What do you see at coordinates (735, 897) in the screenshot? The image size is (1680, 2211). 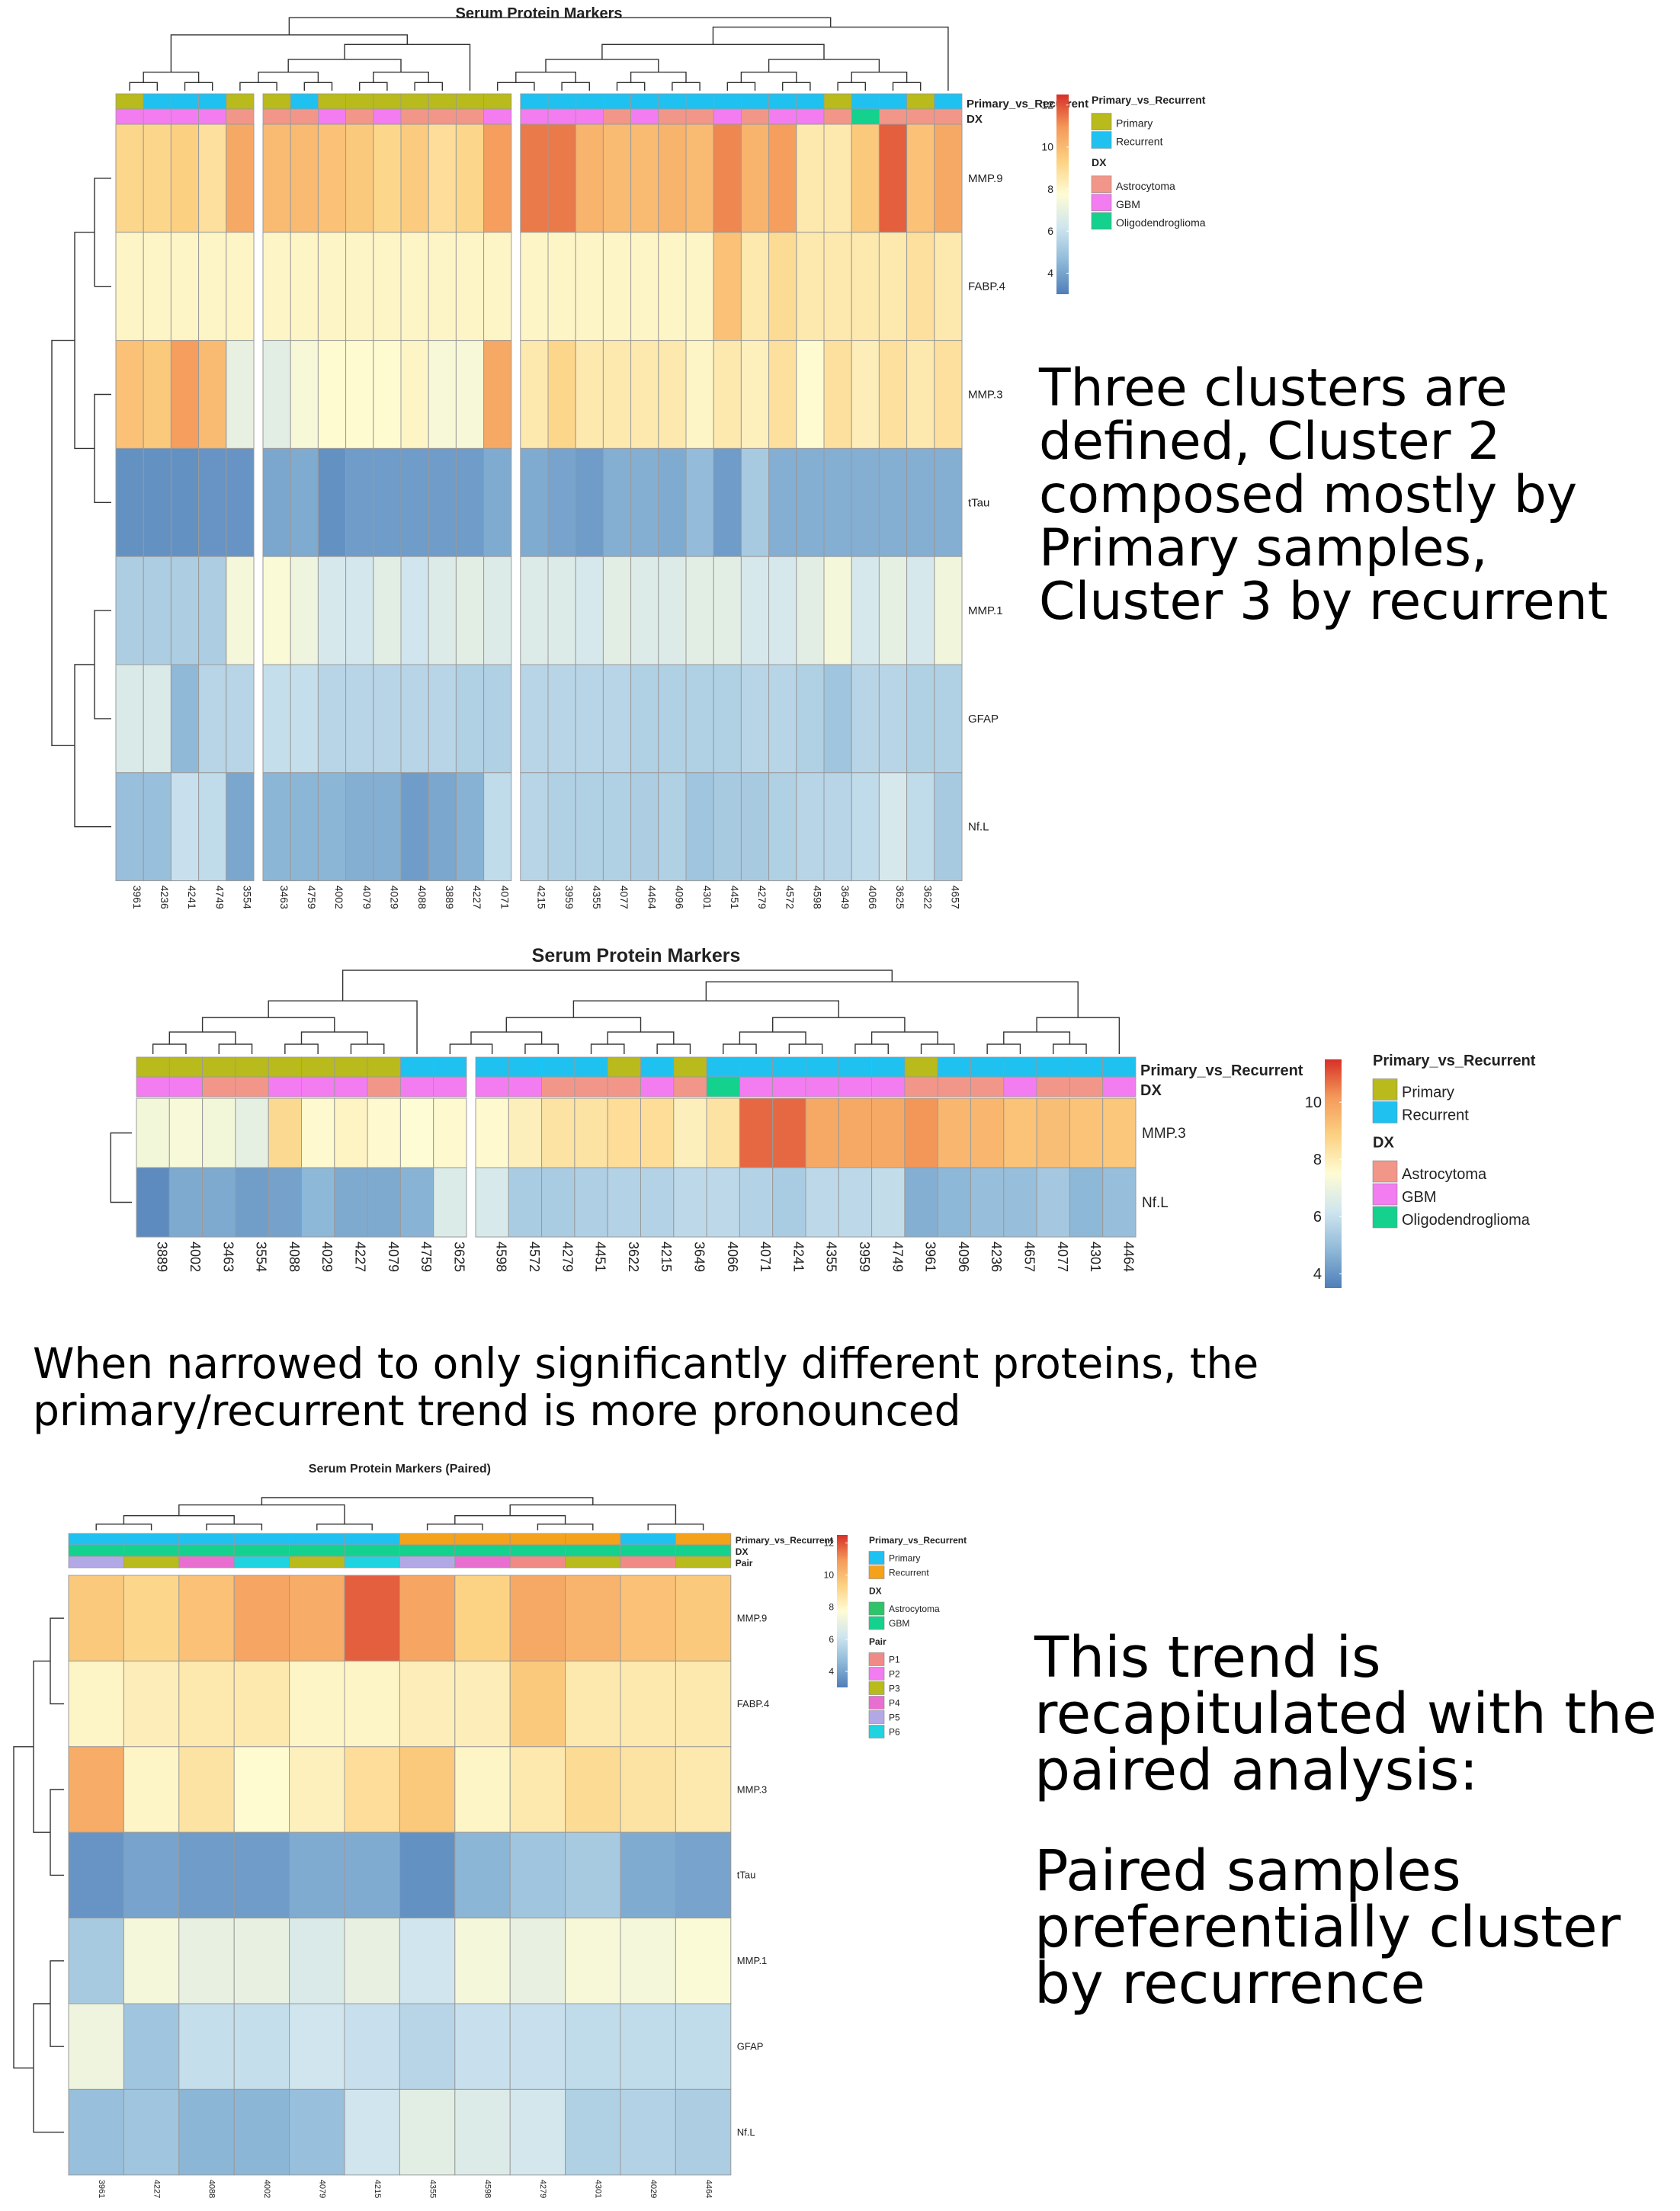 I see `column-label: 4451` at bounding box center [735, 897].